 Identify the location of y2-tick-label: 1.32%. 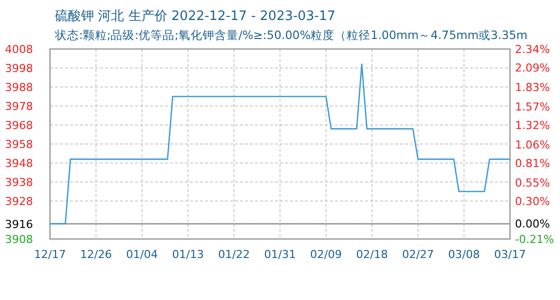
(532, 125).